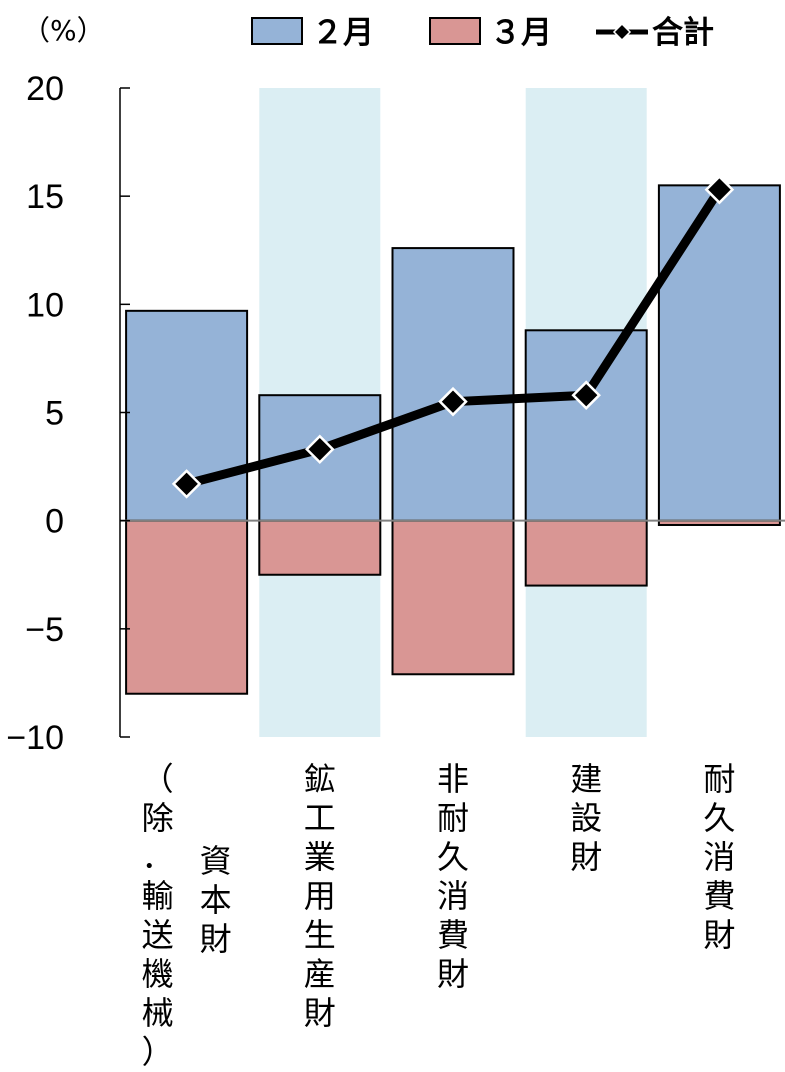 The height and width of the screenshot is (1072, 785). Describe the element at coordinates (622, 32) in the screenshot. I see `legend-marker` at that location.